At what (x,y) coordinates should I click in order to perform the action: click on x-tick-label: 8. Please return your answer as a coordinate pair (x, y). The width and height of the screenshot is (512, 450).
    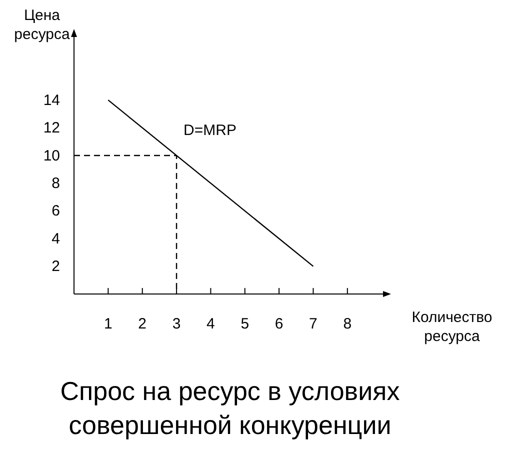
    Looking at the image, I should click on (347, 324).